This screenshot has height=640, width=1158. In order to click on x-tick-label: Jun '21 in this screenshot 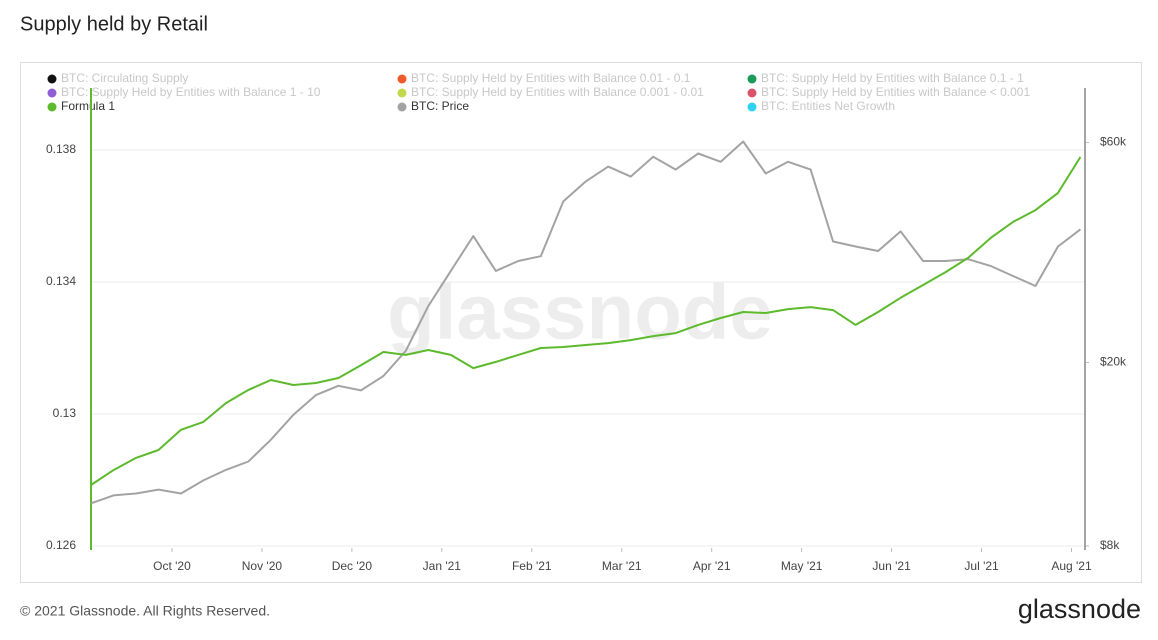, I will do `click(891, 566)`.